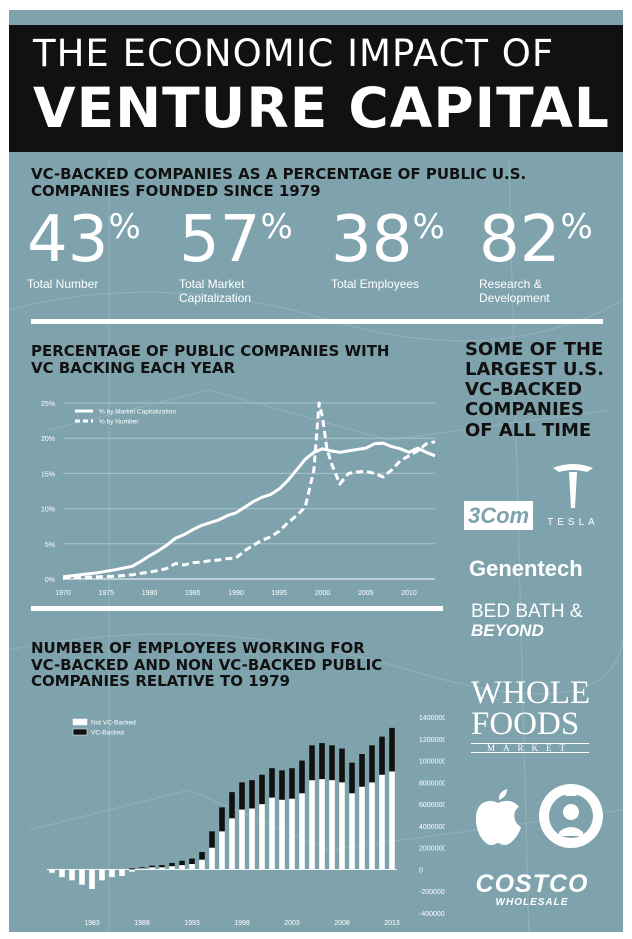 This screenshot has height=939, width=632. Describe the element at coordinates (215, 291) in the screenshot. I see `stat-label: Total Market Capitalization` at that location.